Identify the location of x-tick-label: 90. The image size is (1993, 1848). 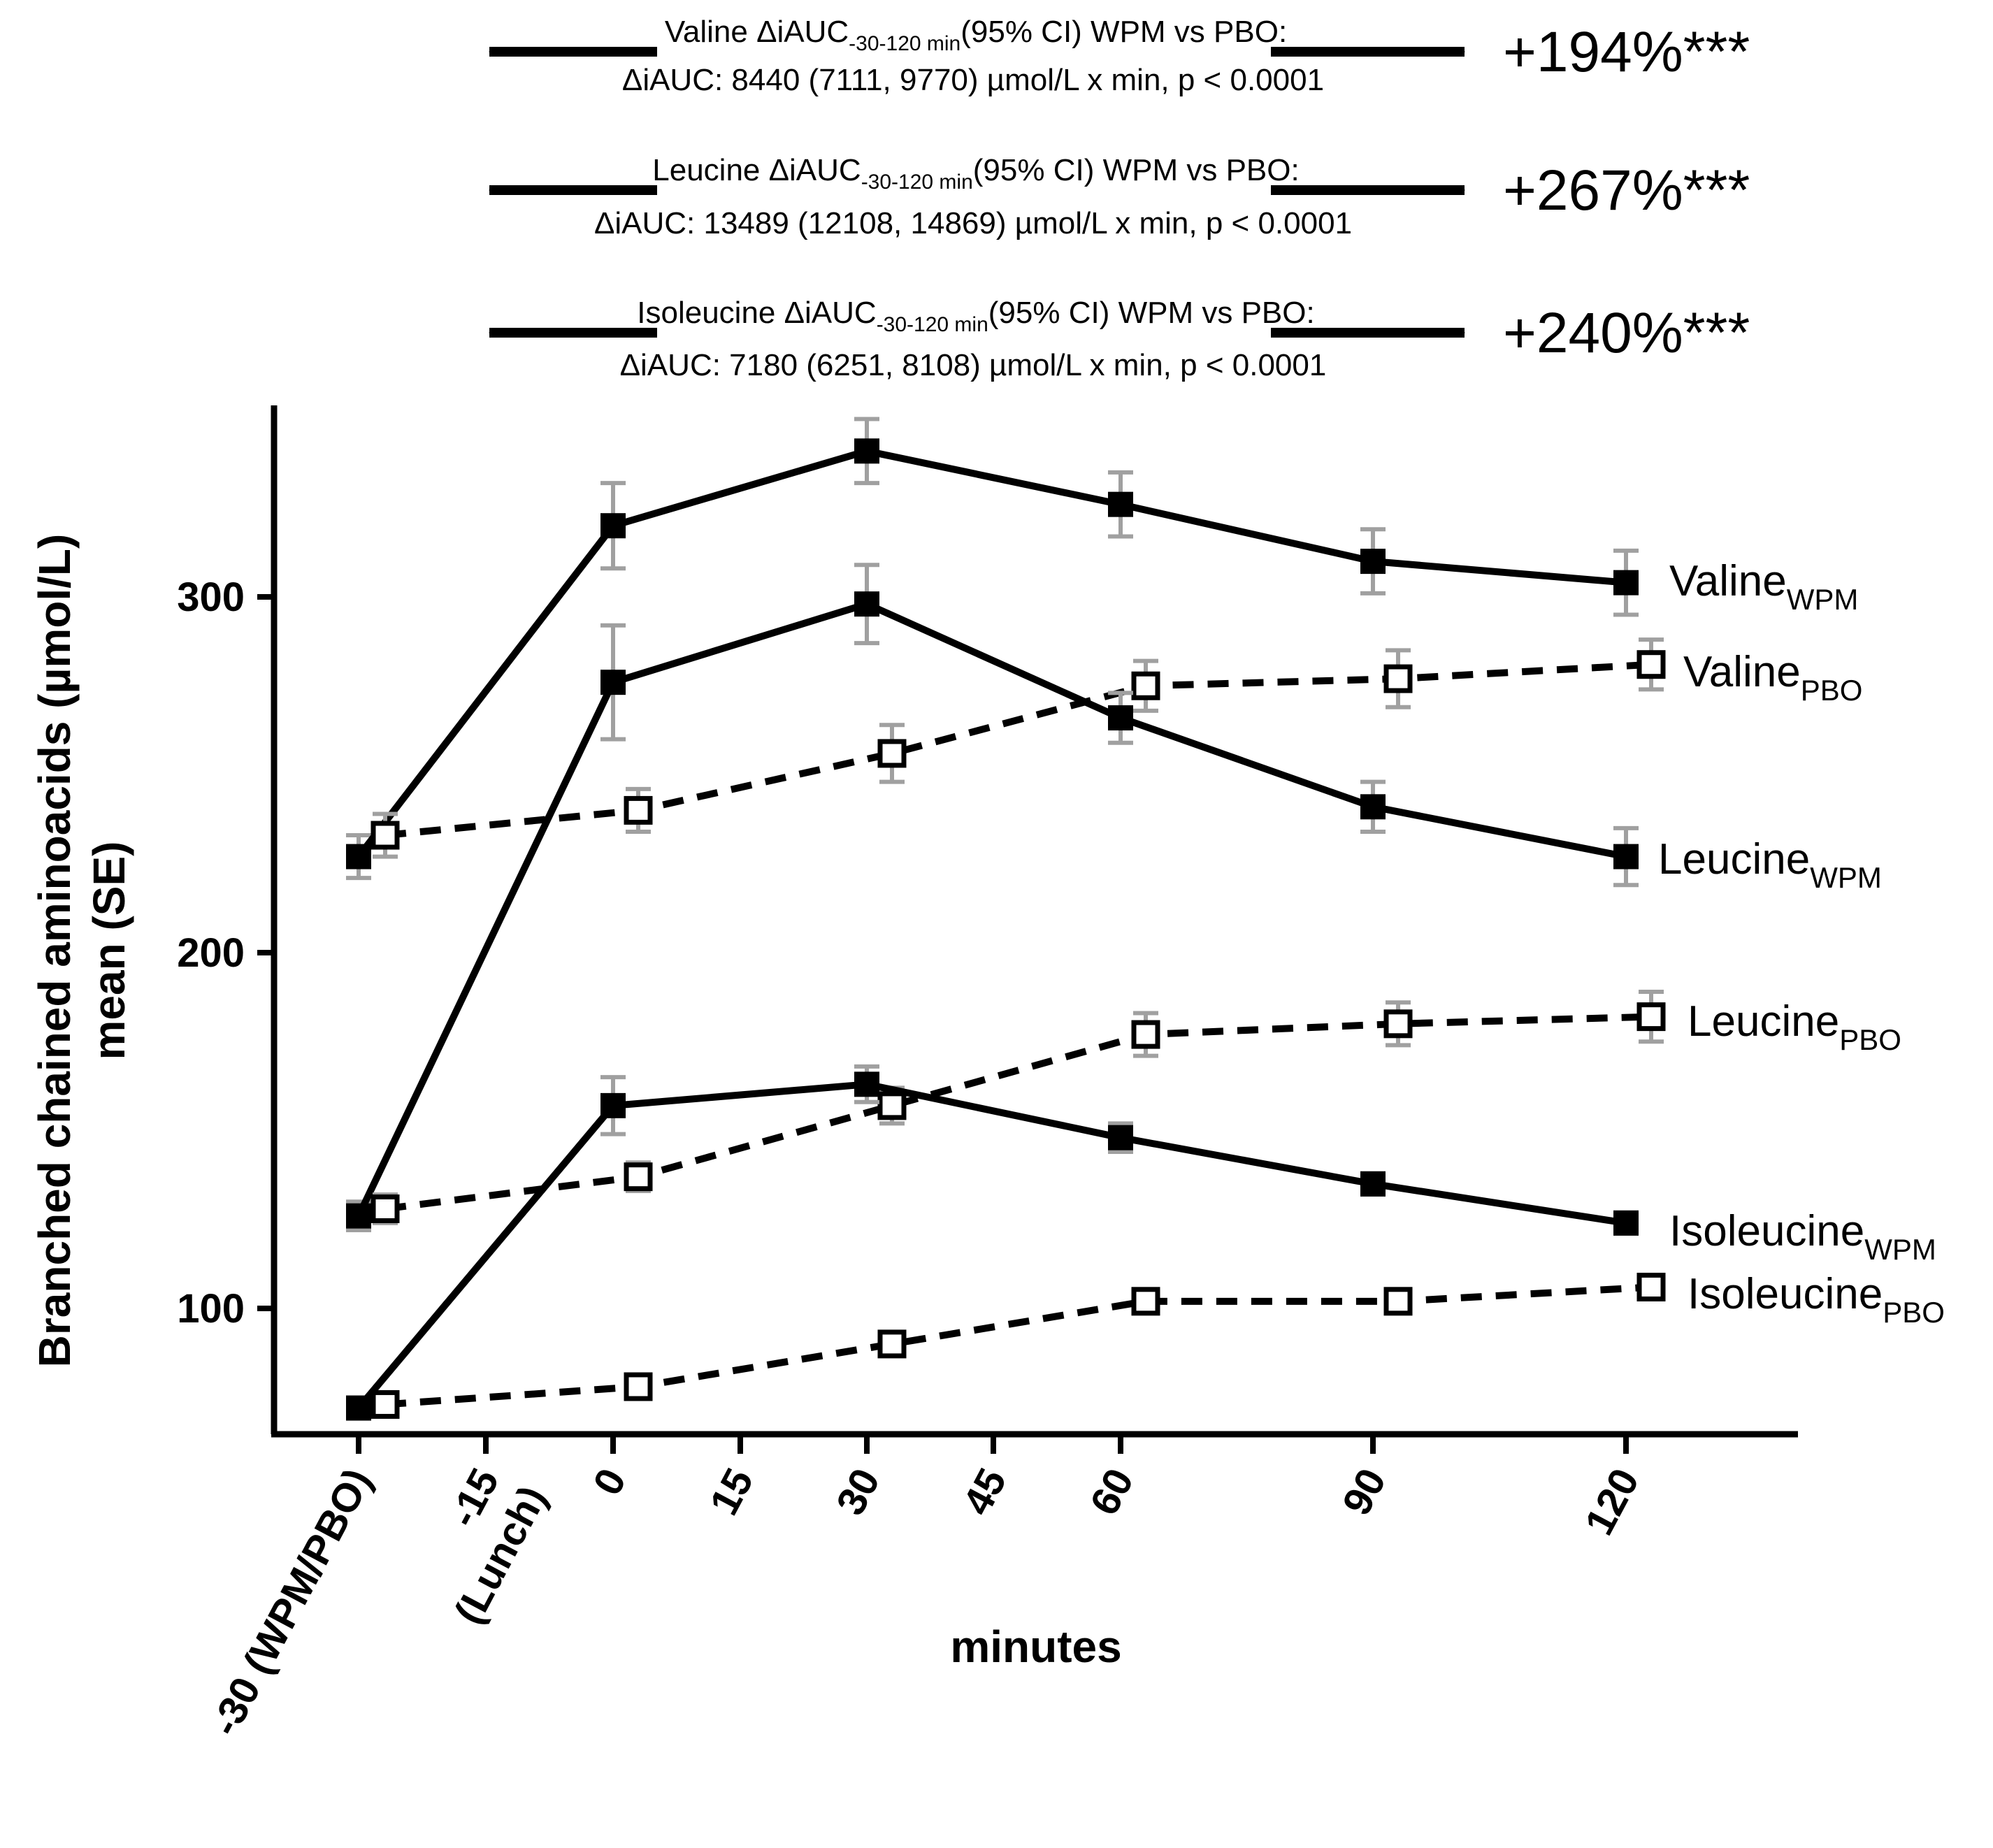
(1364, 1491).